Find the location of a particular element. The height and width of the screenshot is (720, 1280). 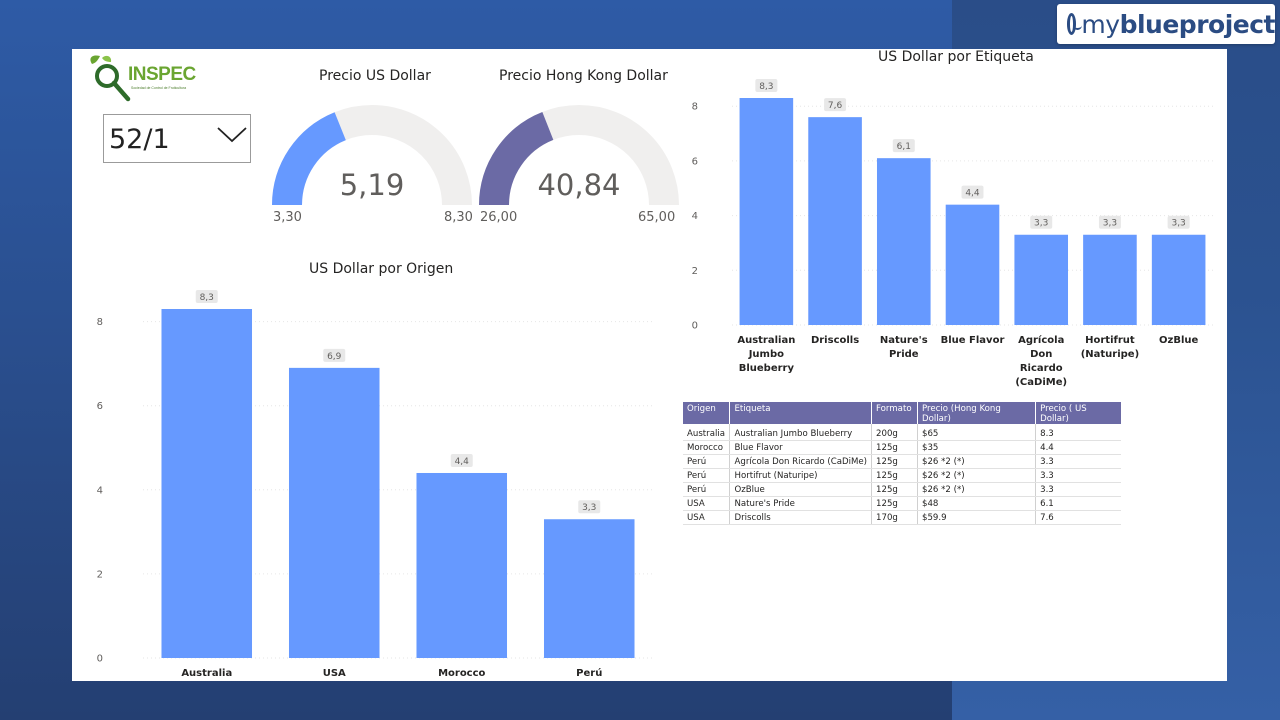

category-label: Nature's Pride is located at coordinates (904, 347).